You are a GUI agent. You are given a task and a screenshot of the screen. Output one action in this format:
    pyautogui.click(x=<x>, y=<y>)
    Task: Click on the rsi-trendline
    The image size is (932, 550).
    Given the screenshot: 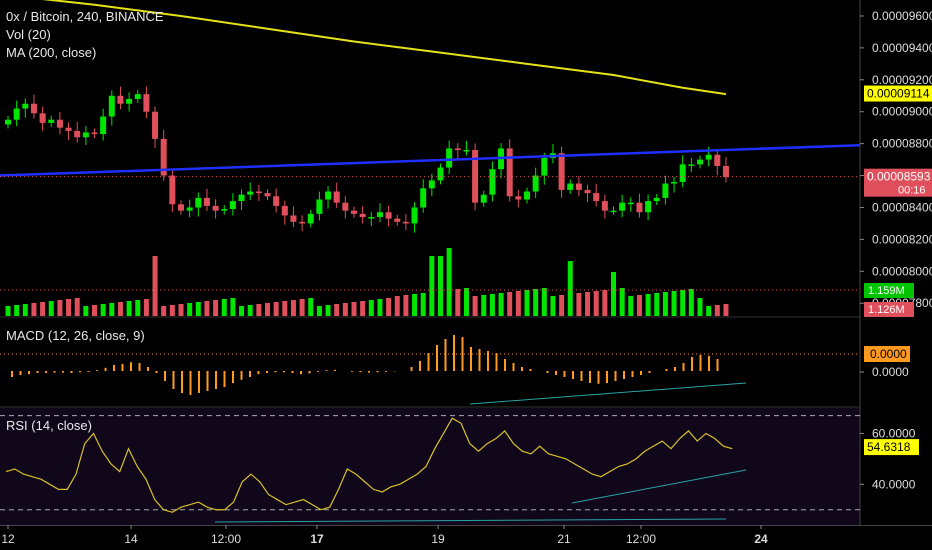 What is the action you would take?
    pyautogui.click(x=659, y=486)
    